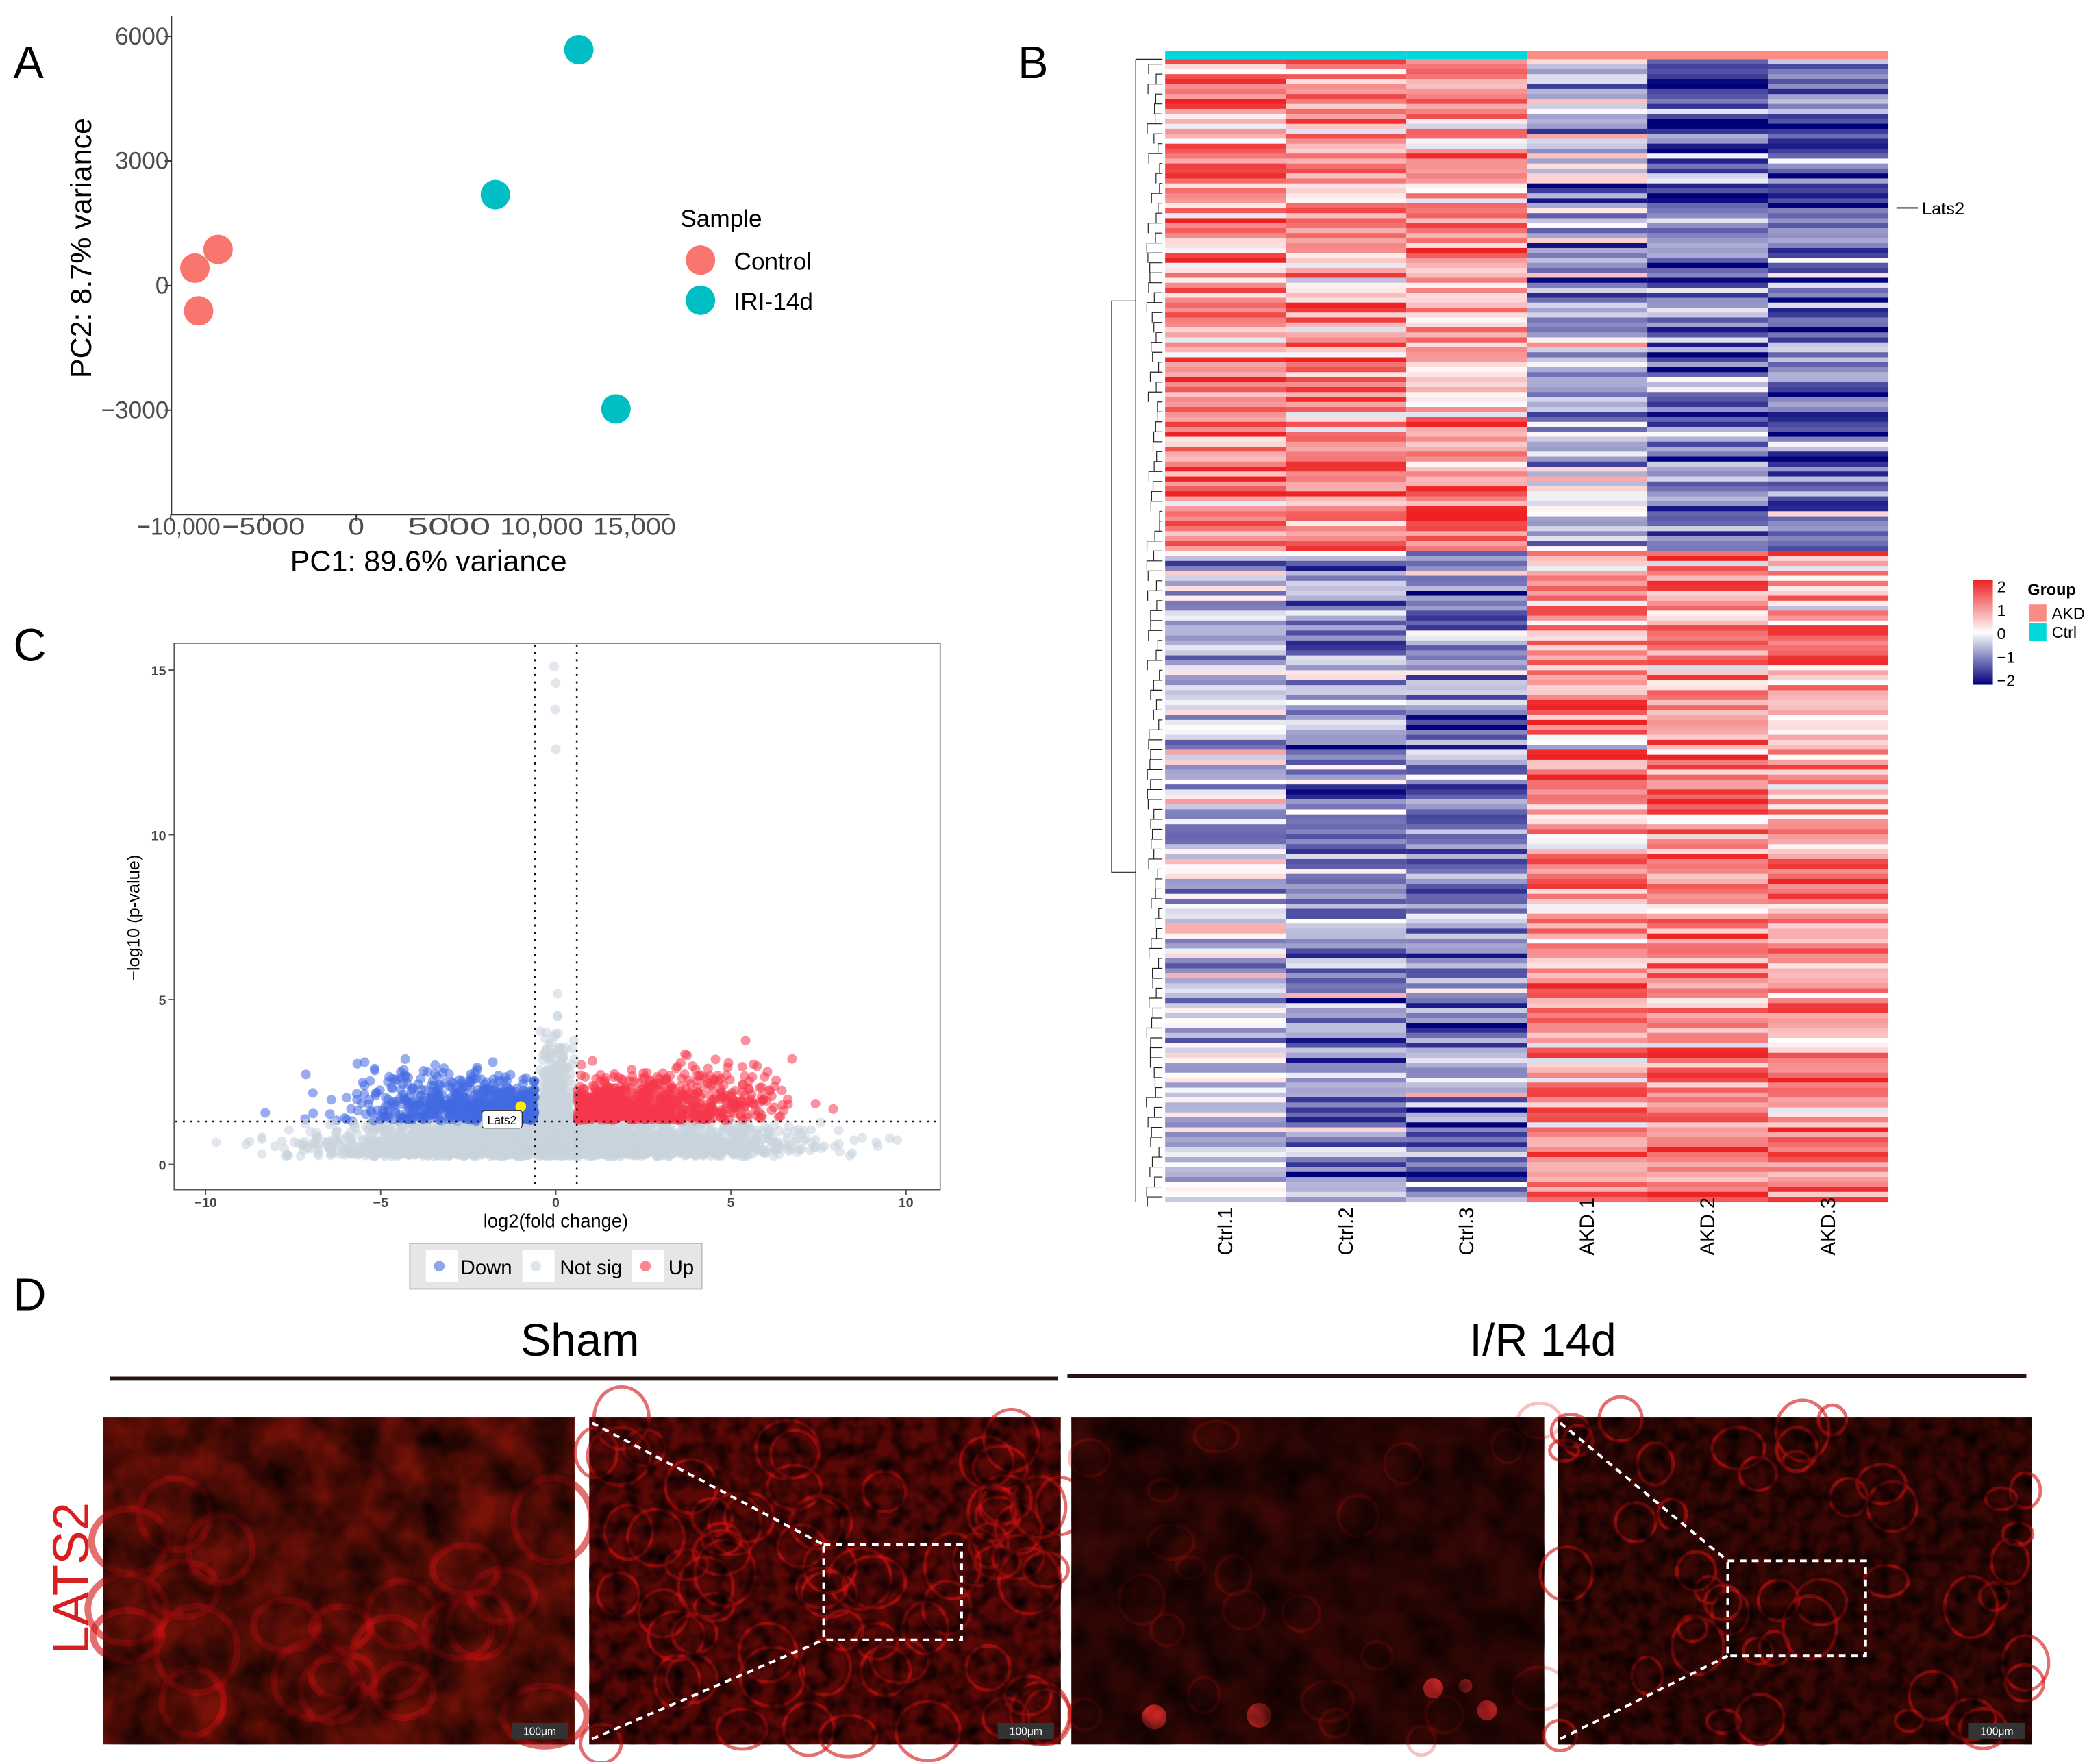  I want to click on data-point-control, so click(199, 311).